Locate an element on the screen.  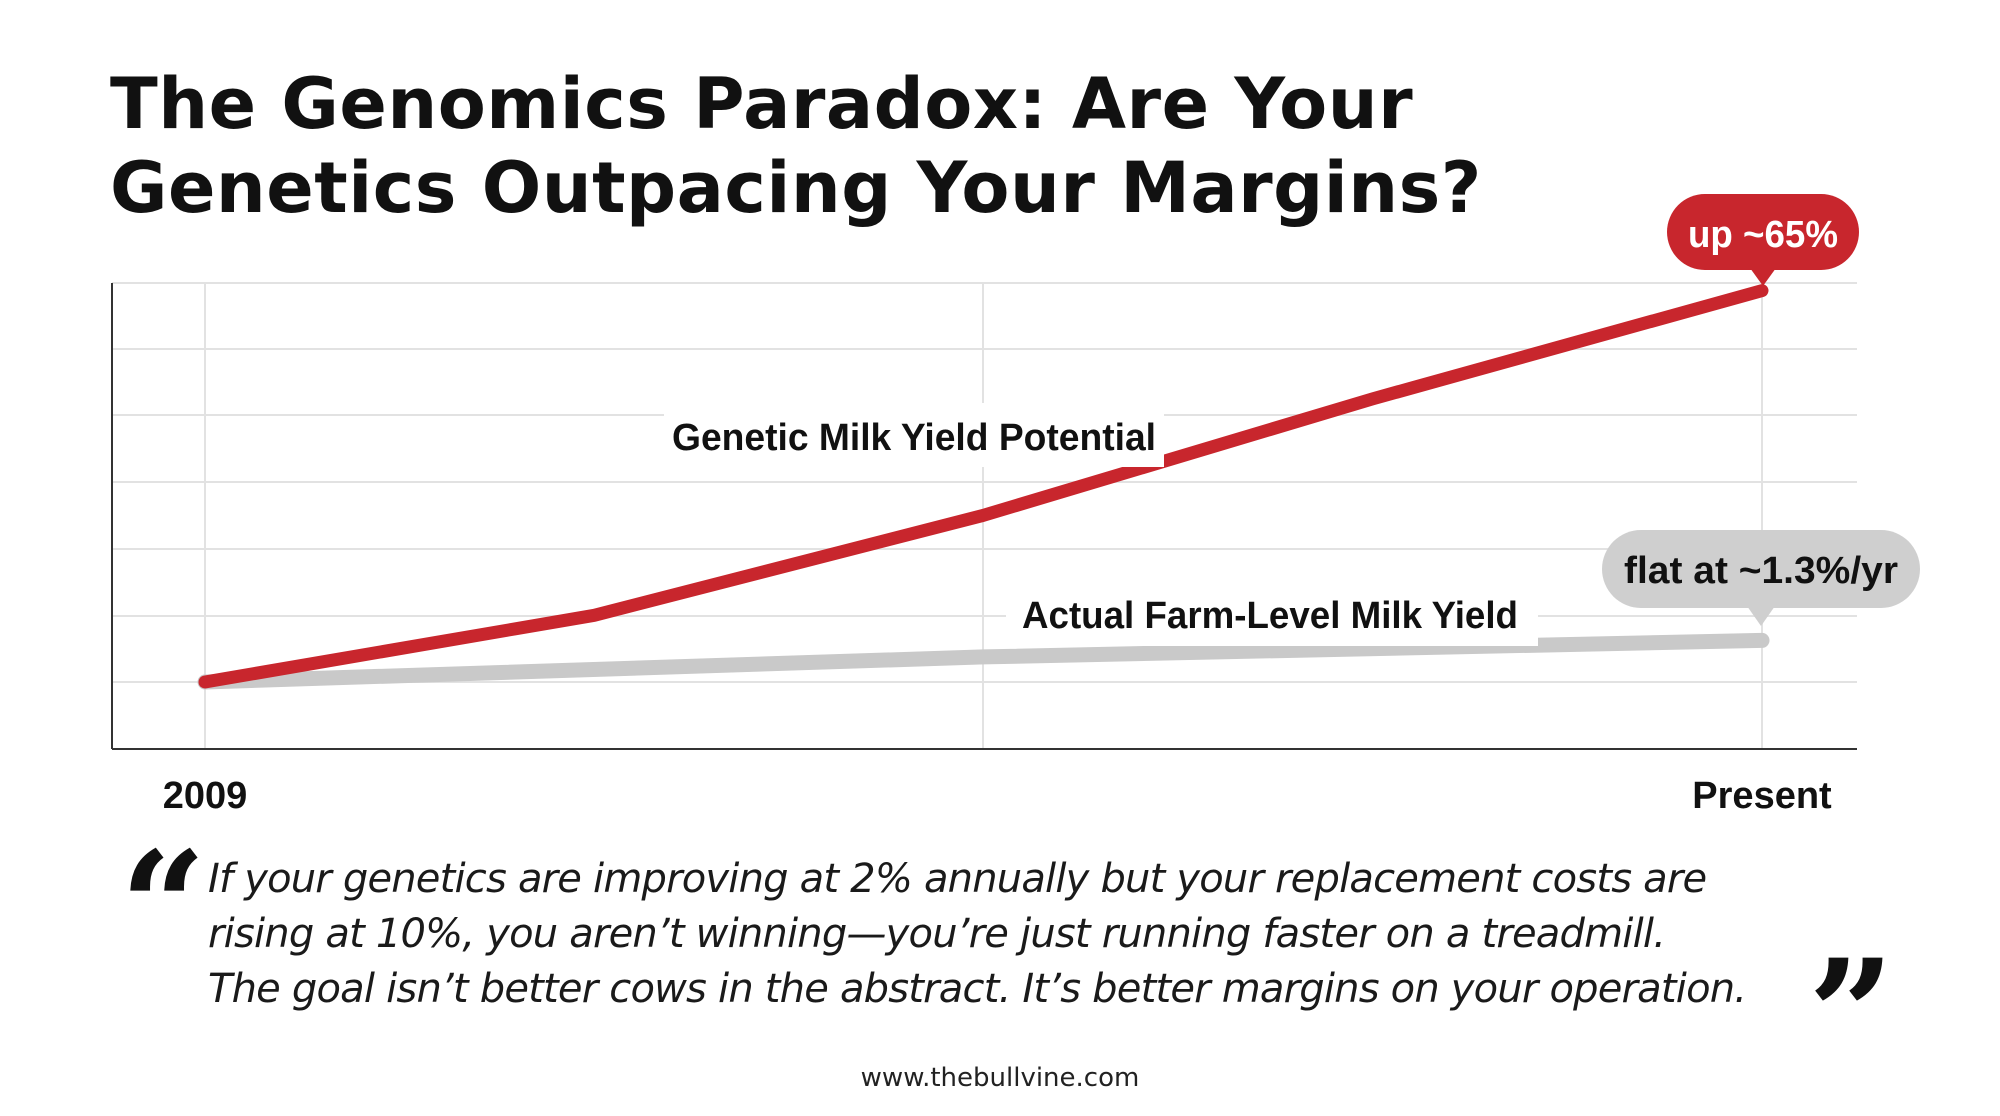
open-quote-icon: “ is located at coordinates (163, 907).